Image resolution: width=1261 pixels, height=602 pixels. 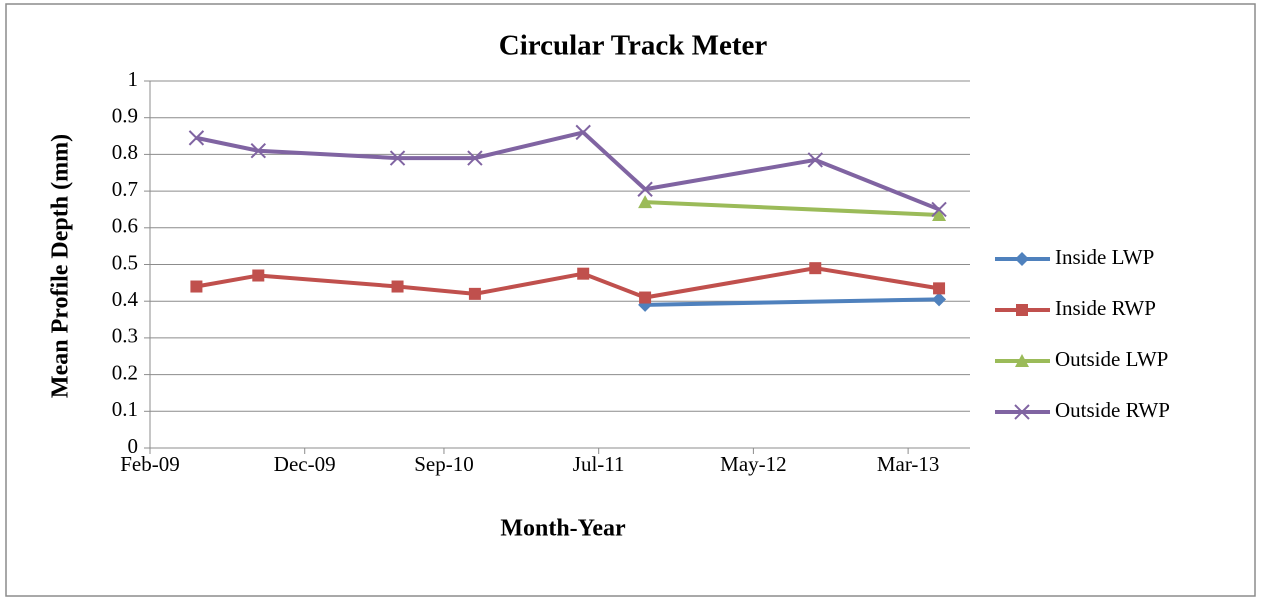 What do you see at coordinates (125, 152) in the screenshot?
I see `y-tick-label: 0.8` at bounding box center [125, 152].